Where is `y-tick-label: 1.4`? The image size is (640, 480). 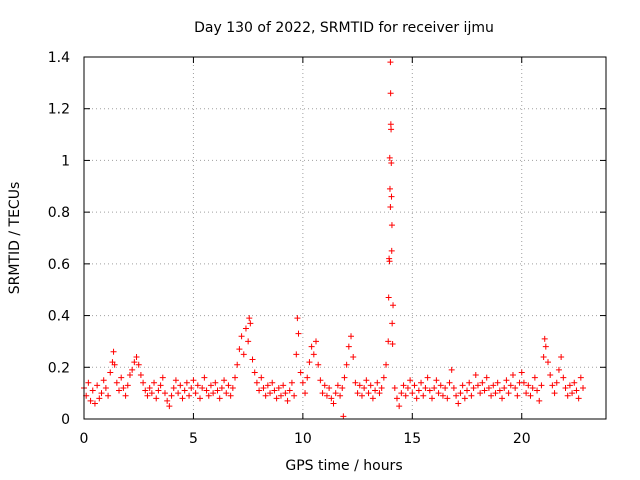
y-tick-label: 1.4 is located at coordinates (59, 58).